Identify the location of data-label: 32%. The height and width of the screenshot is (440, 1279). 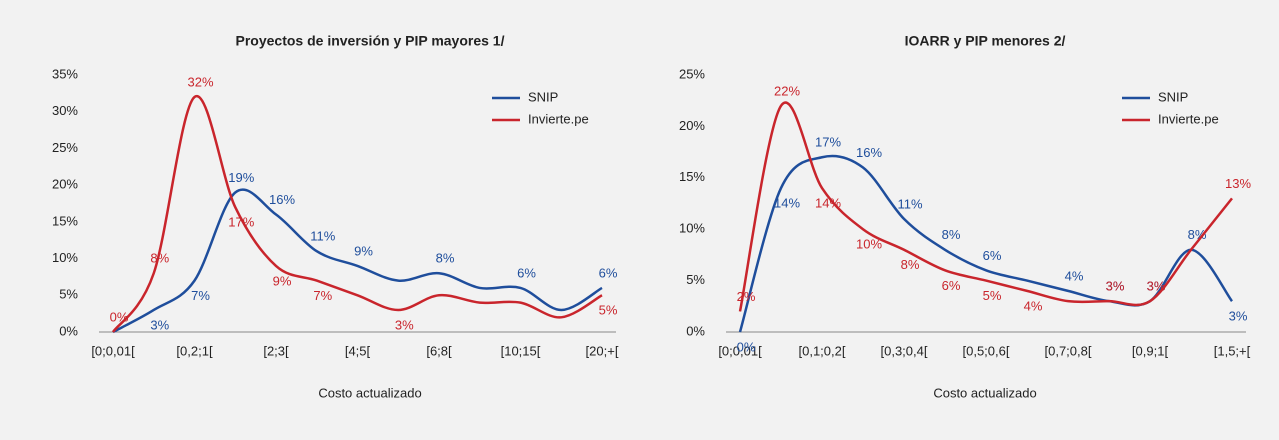
(200, 81).